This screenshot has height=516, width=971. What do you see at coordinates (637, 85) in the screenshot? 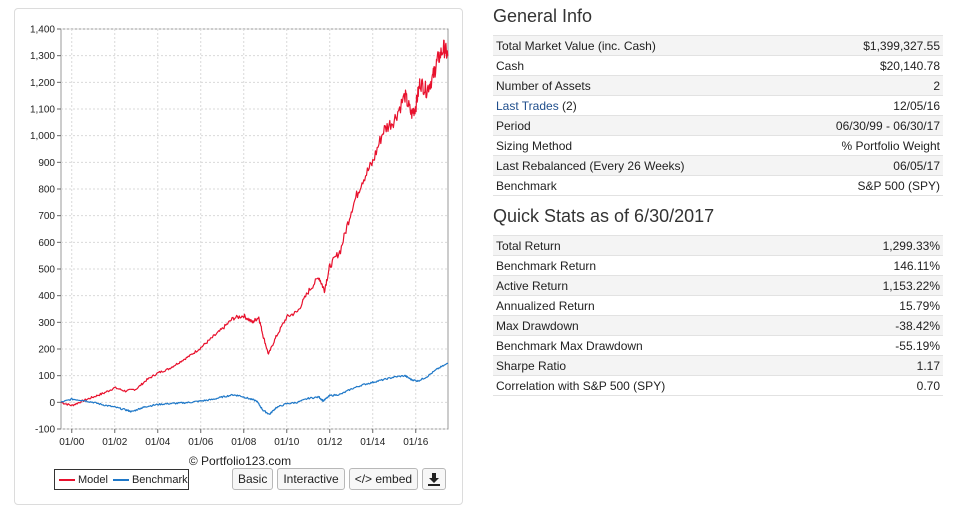
I see `general-info-label: Number of Assets` at bounding box center [637, 85].